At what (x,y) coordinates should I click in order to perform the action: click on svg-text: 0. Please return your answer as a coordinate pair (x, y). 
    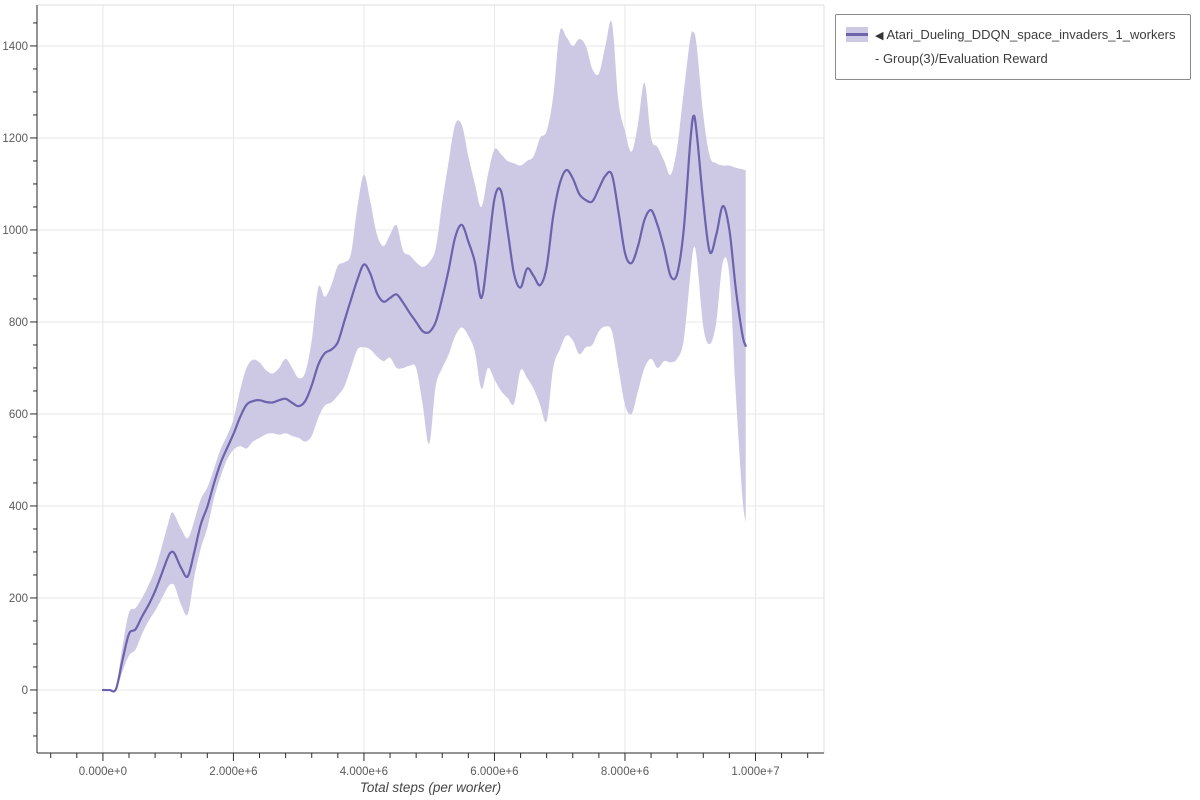
    Looking at the image, I should click on (25, 691).